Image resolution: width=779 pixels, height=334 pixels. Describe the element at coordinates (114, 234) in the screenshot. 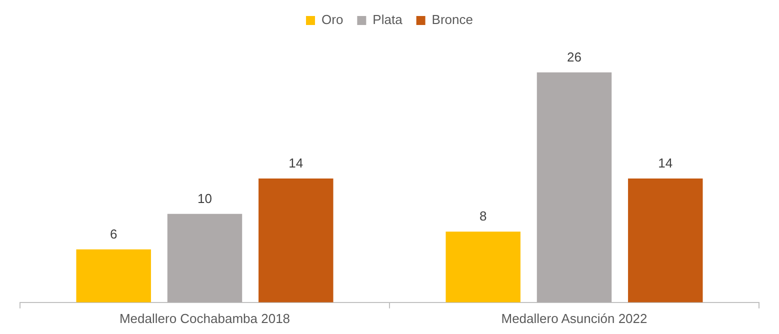

I see `data-label: 6` at that location.